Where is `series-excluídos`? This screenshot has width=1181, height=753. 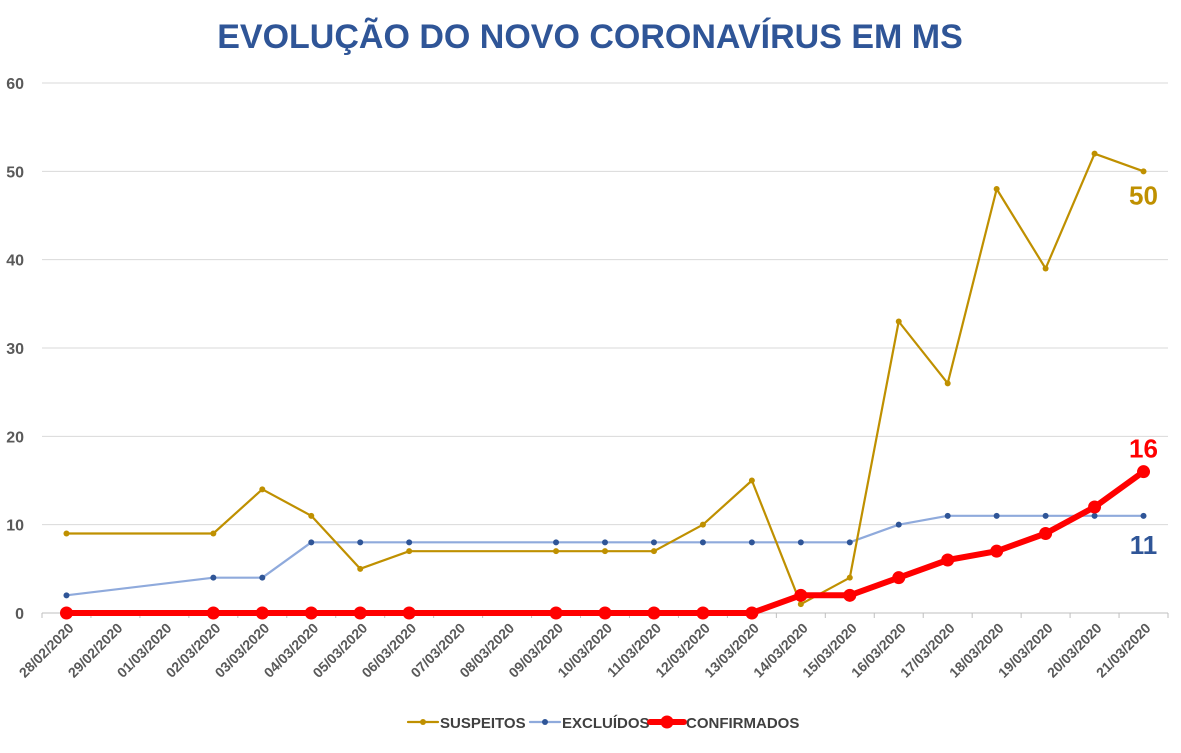
series-excluídos is located at coordinates (605, 555).